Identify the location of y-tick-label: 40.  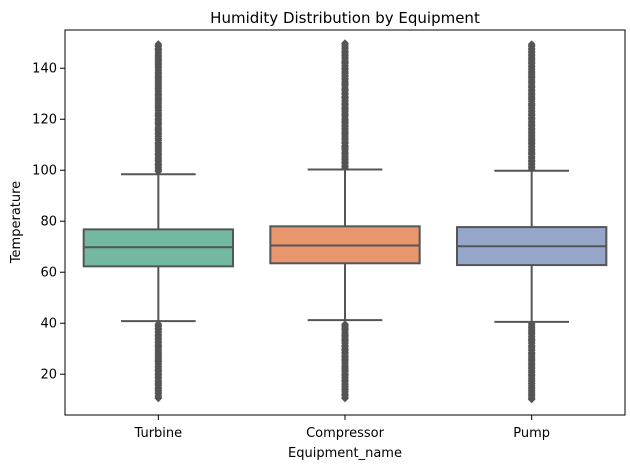
(48, 324).